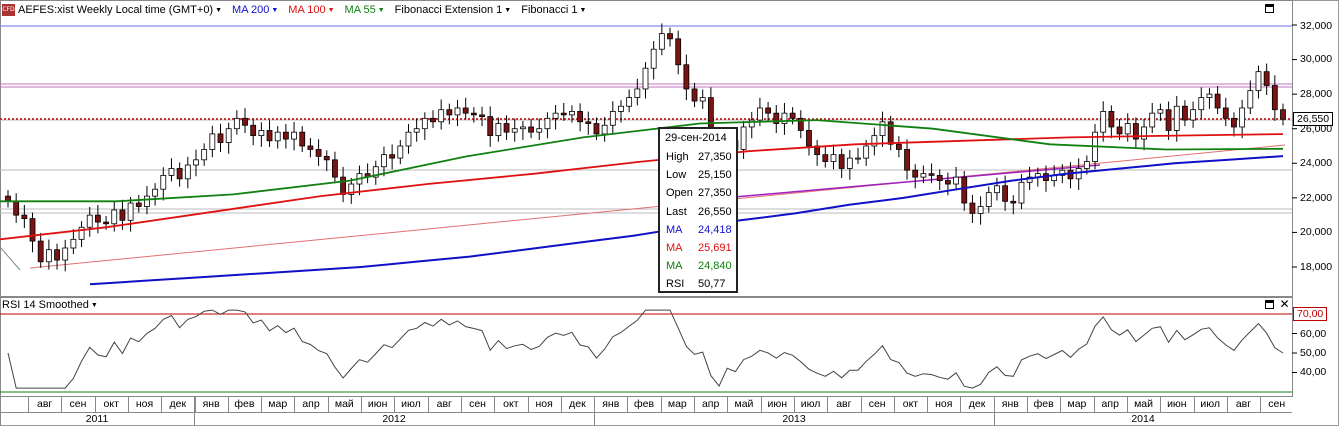 This screenshot has height=427, width=1340. Describe the element at coordinates (307, 10) in the screenshot. I see `indicator-label: MA 100` at that location.